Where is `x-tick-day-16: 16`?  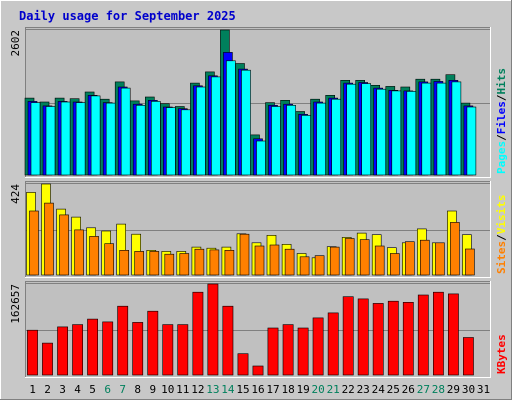
x-tick-day-16: 16 is located at coordinates (257, 389).